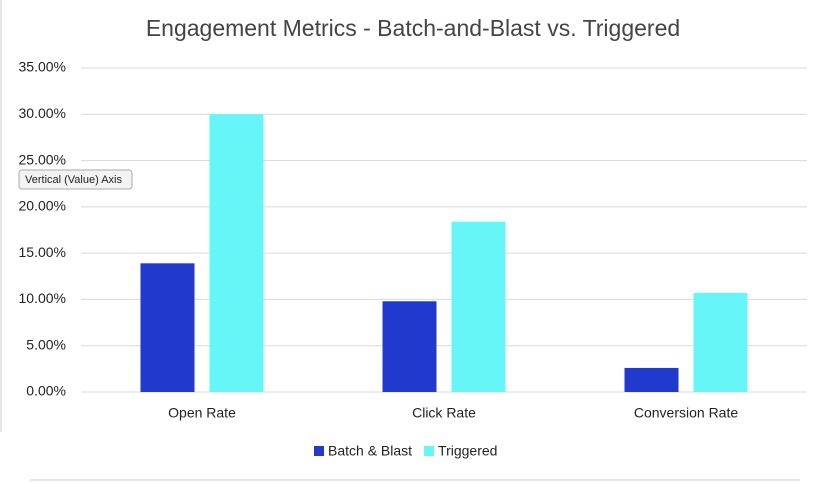 Image resolution: width=827 pixels, height=482 pixels. Describe the element at coordinates (686, 413) in the screenshot. I see `x-tick-label: Conversion Rate` at that location.